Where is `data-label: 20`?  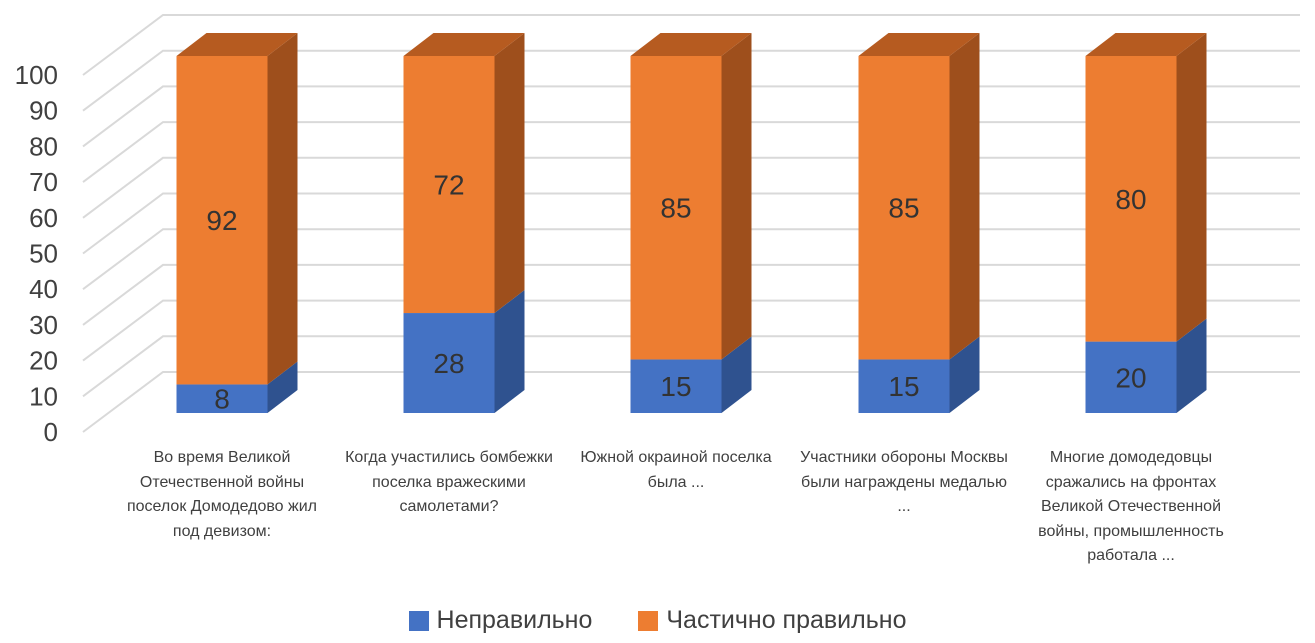
data-label: 20 is located at coordinates (1130, 377).